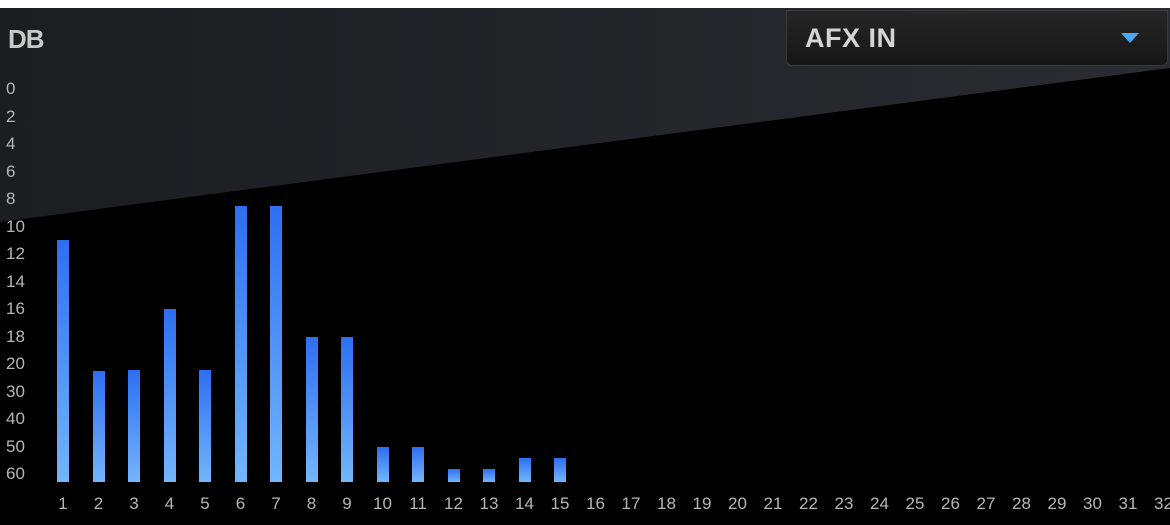 Image resolution: width=1170 pixels, height=525 pixels. I want to click on x-tick-label: 28, so click(1021, 503).